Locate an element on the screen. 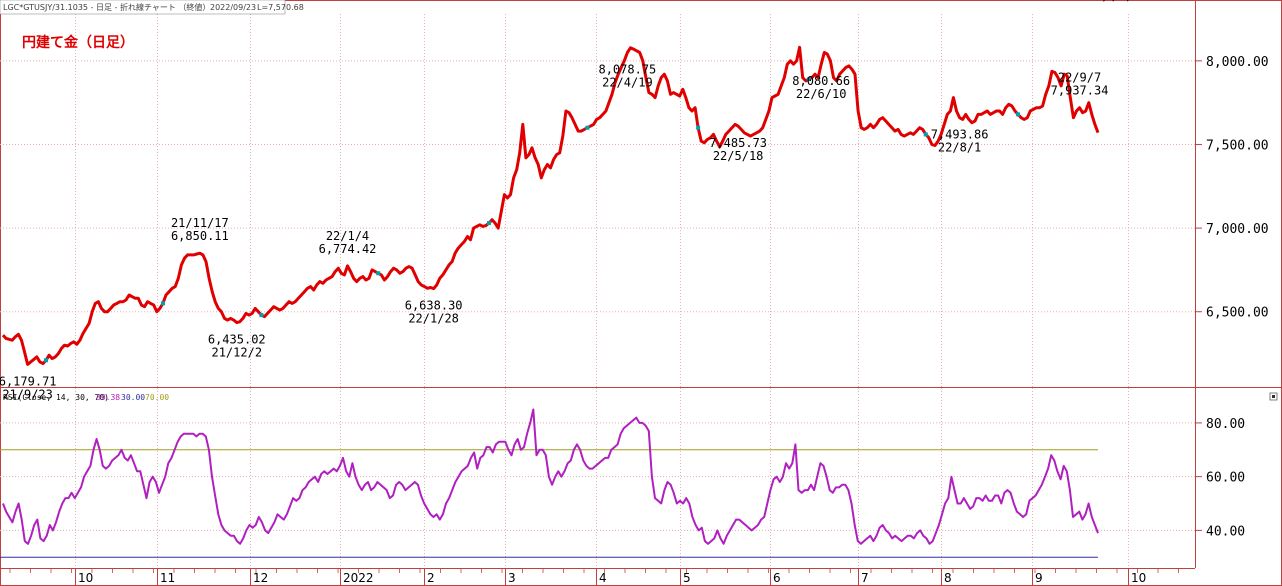  rsi-legend-upper: 70.00 is located at coordinates (157, 397).